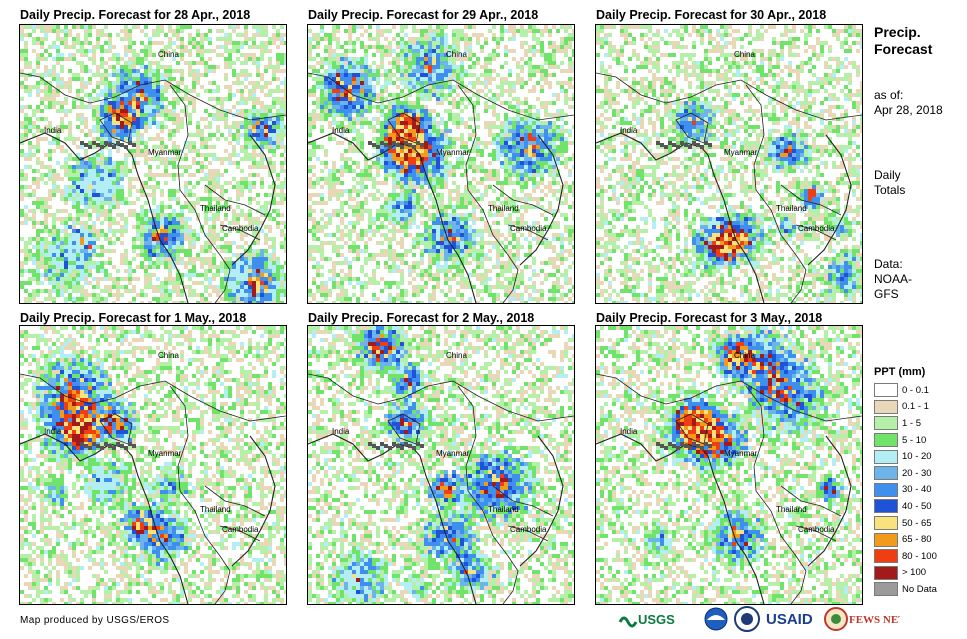  What do you see at coordinates (905, 589) in the screenshot?
I see `legend-item: No Data` at bounding box center [905, 589].